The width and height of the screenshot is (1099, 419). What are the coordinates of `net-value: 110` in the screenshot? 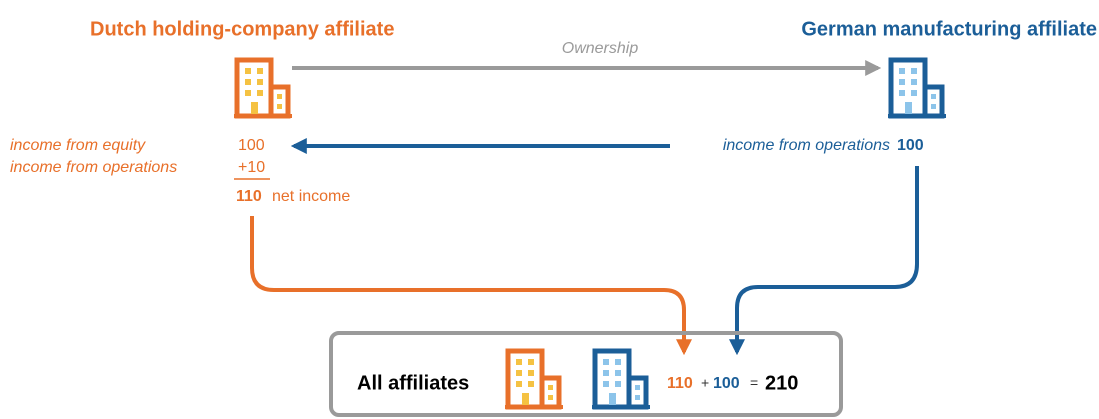 It's located at (249, 196).